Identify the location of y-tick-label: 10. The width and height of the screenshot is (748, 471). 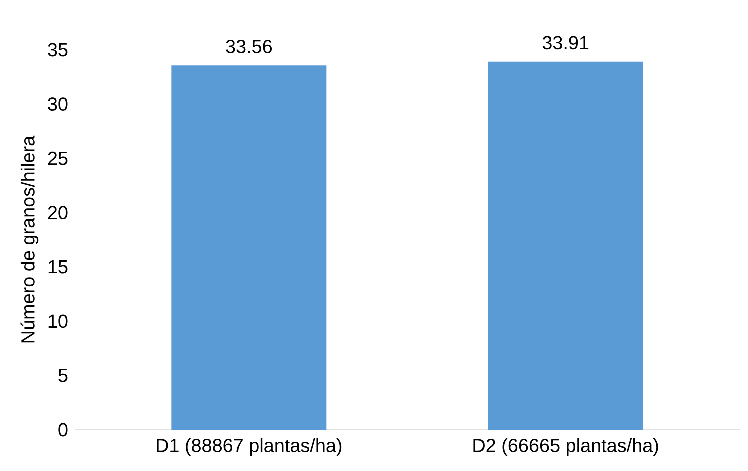
(58, 321).